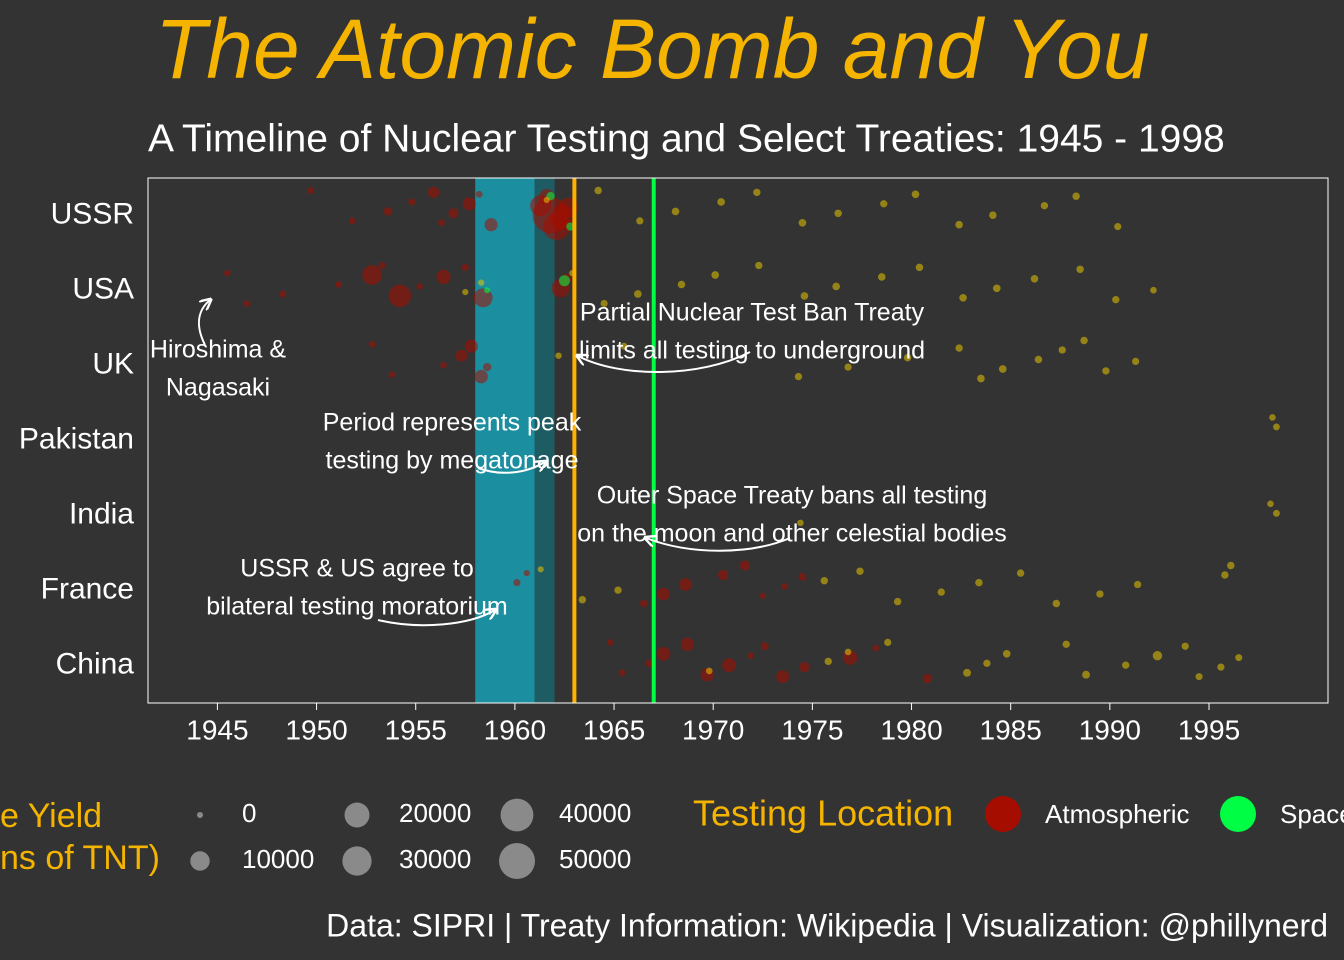  I want to click on legend-title: Testing Location, so click(823, 813).